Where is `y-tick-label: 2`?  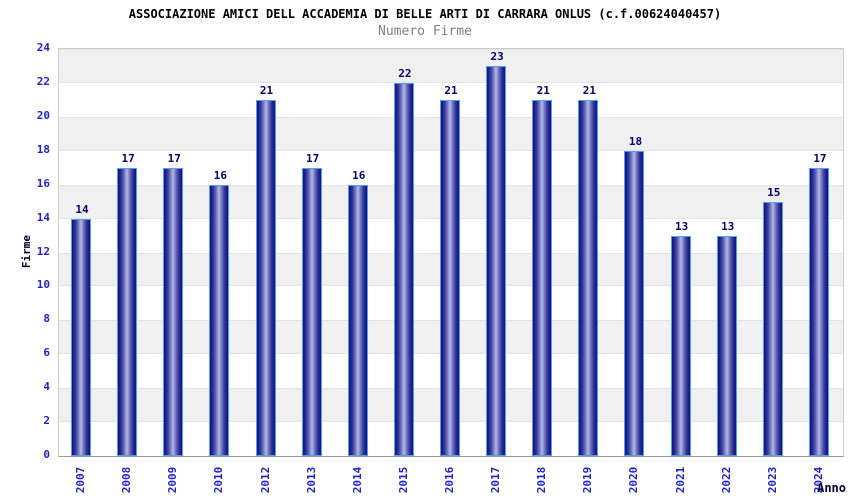
y-tick-label: 2 is located at coordinates (46, 421).